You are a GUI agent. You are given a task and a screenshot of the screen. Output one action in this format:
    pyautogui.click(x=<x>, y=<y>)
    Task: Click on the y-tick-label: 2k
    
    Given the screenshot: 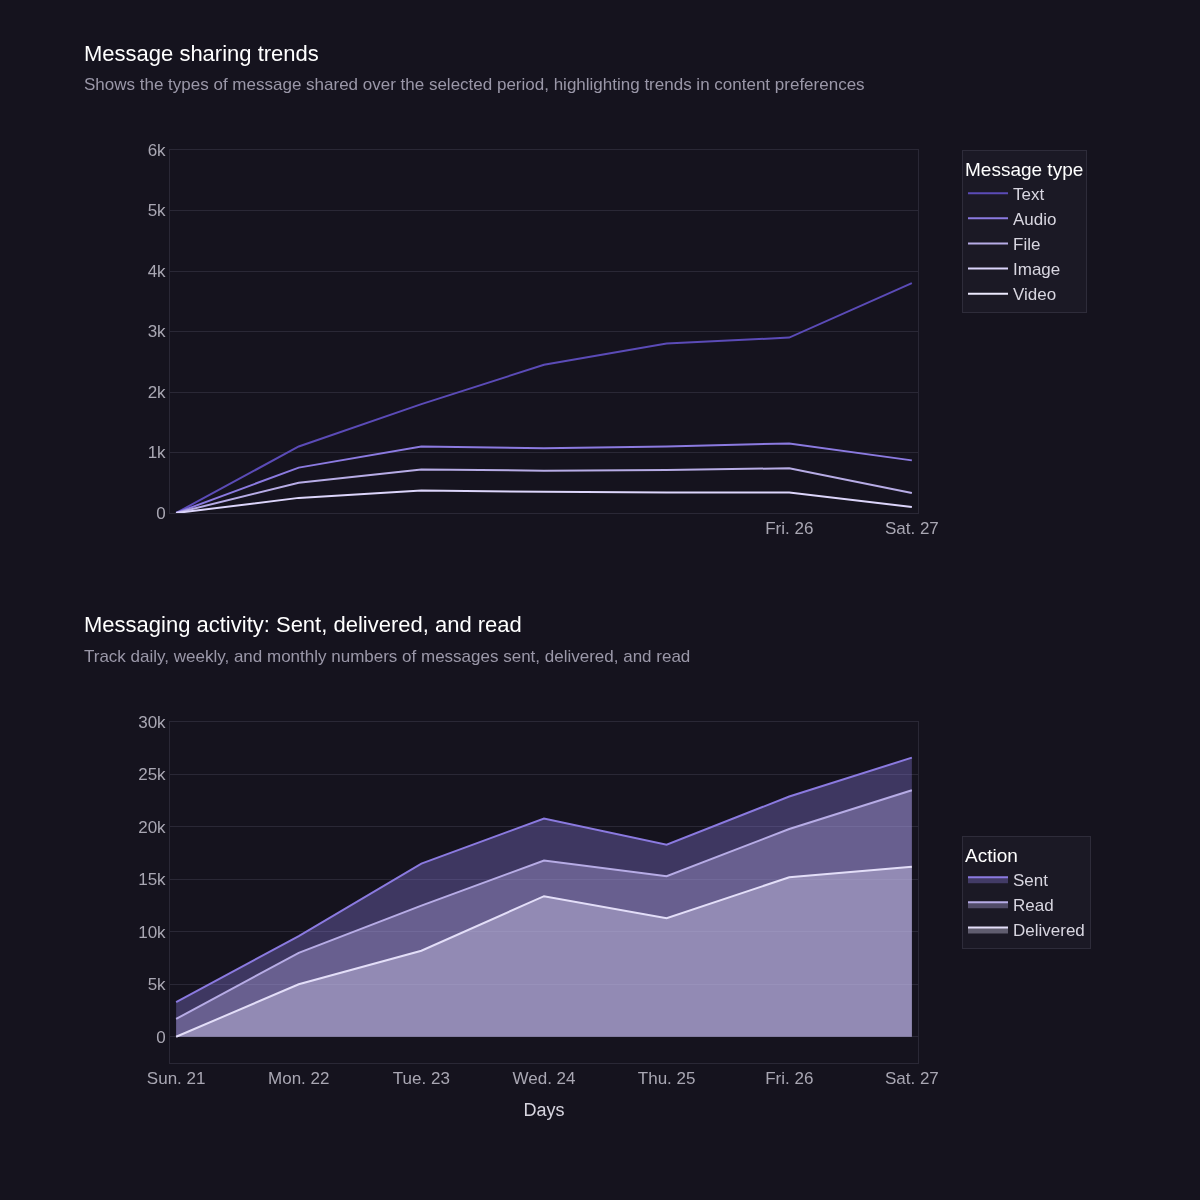 What is the action you would take?
    pyautogui.click(x=157, y=392)
    